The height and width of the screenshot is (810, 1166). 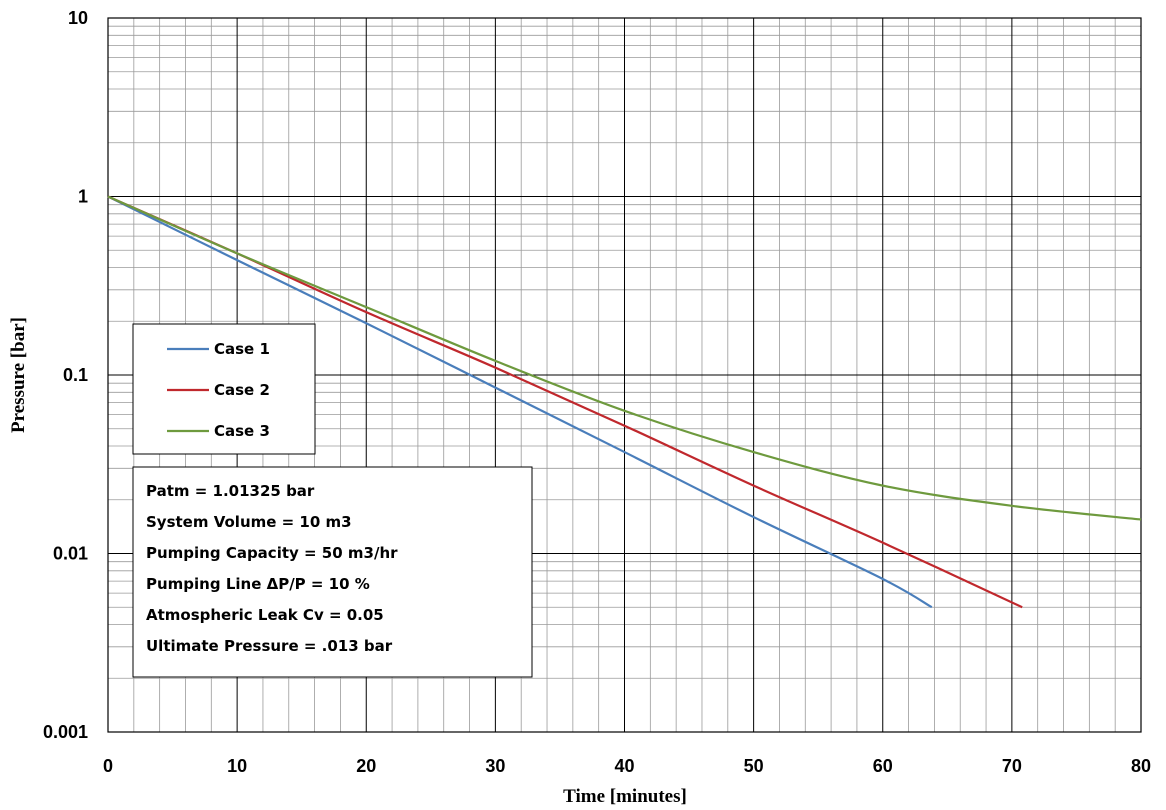 I want to click on x-tick-label: 80, so click(x=1141, y=766).